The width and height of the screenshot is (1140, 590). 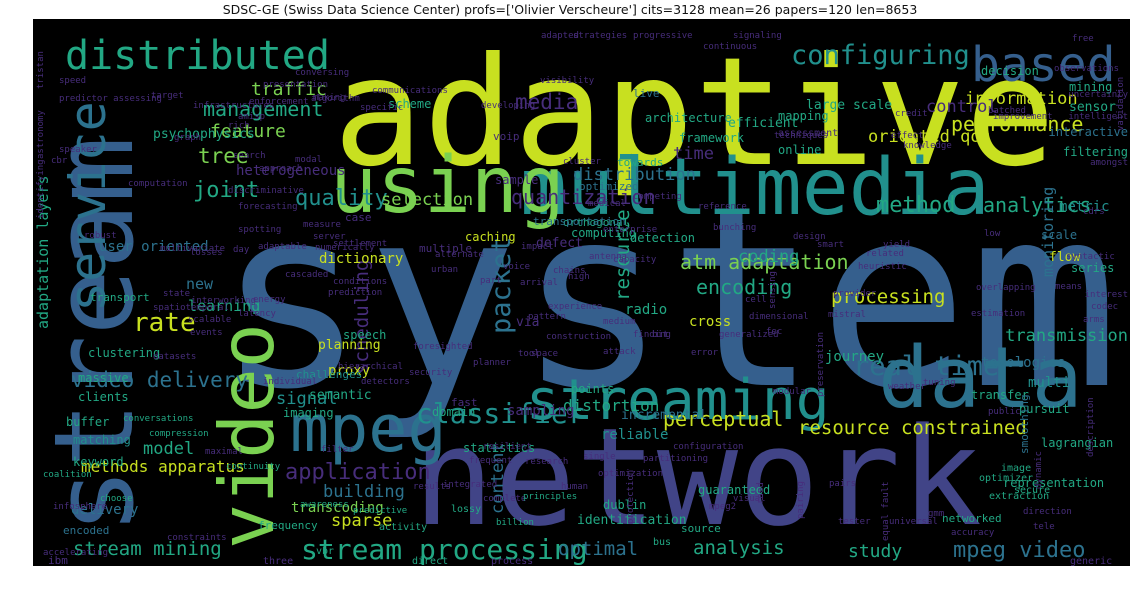 What do you see at coordinates (355, 293) in the screenshot?
I see `cloud-word: prediction` at bounding box center [355, 293].